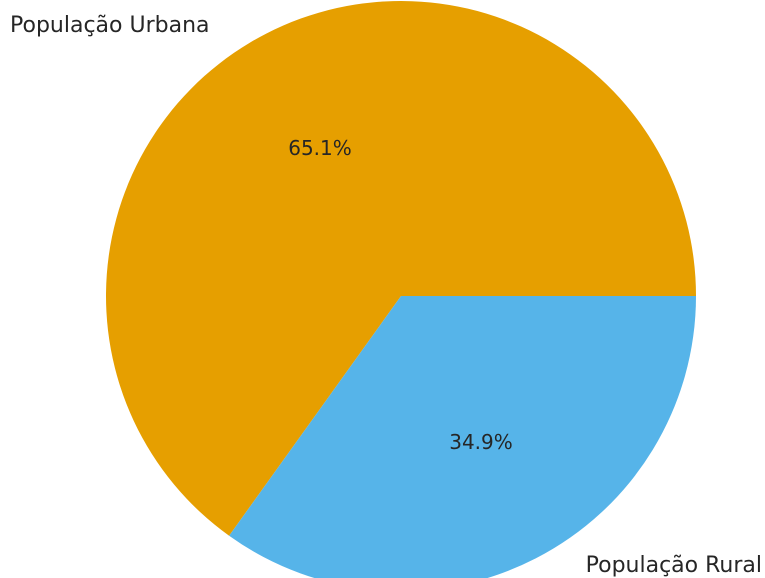  I want to click on pct-label-urbana: 65.1%, so click(320, 148).